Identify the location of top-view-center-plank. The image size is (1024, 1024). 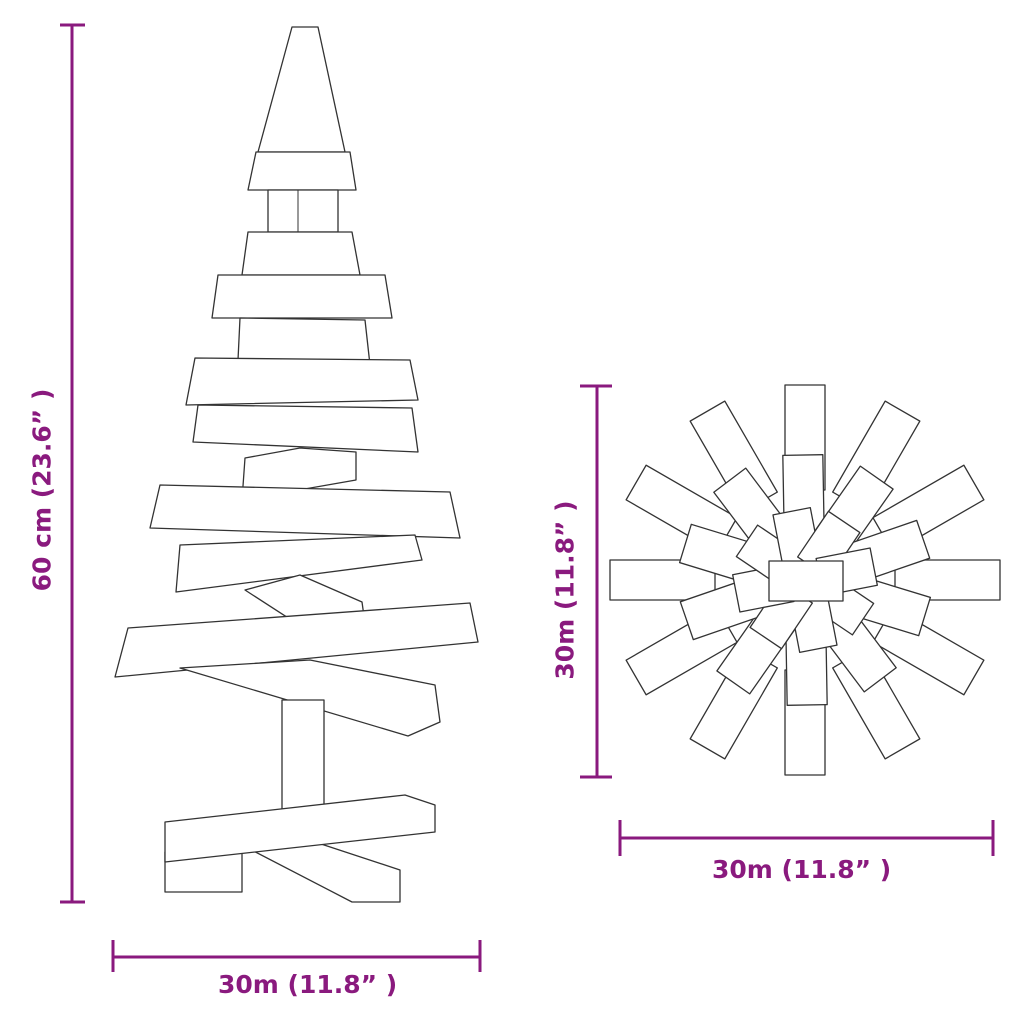
(806, 581).